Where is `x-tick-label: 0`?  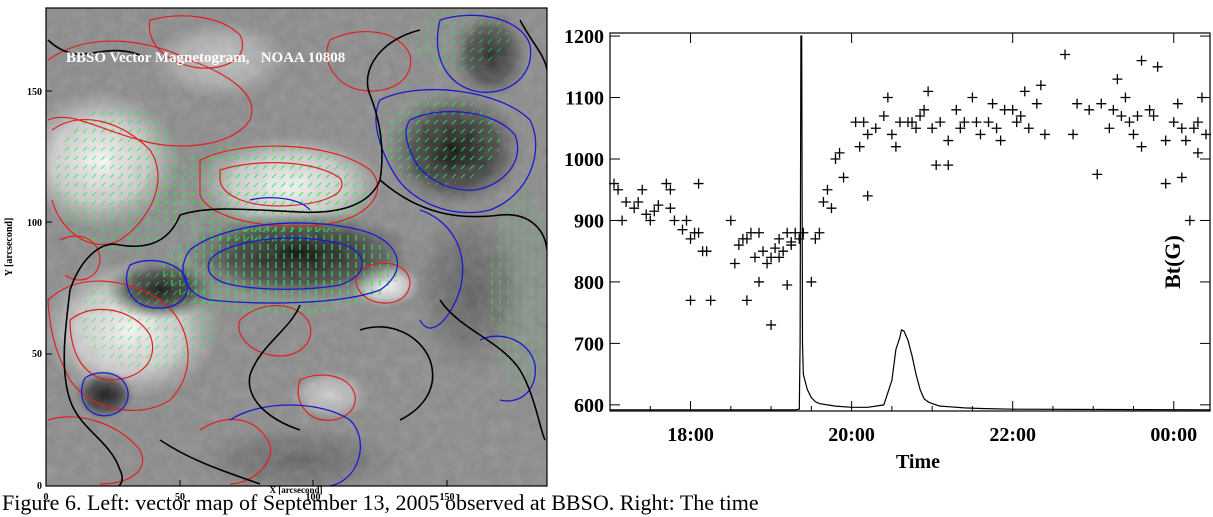 x-tick-label: 0 is located at coordinates (46, 496).